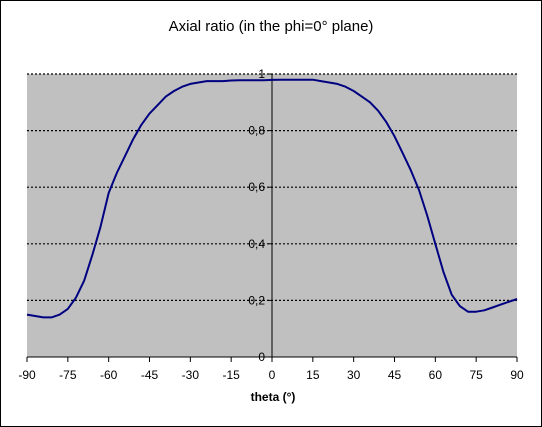 This screenshot has height=427, width=542. I want to click on x-tick-label: 90, so click(517, 375).